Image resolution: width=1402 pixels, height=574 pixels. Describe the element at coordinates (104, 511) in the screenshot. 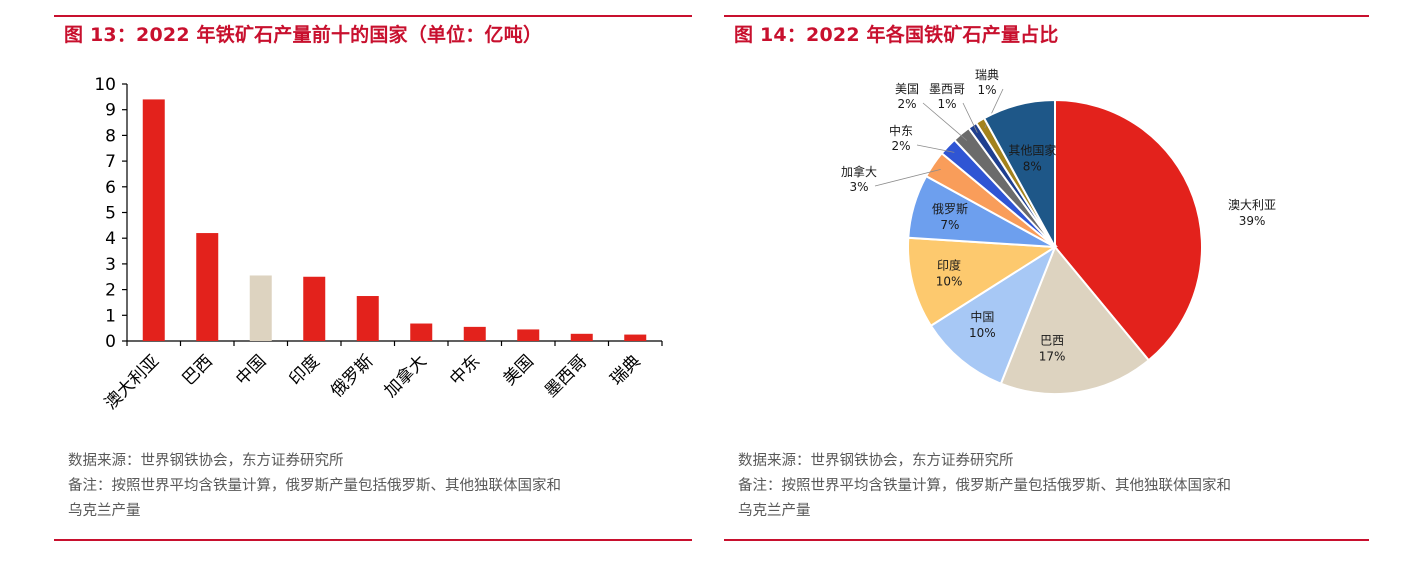

I see `left-remark-line2: 乌克兰产量` at that location.